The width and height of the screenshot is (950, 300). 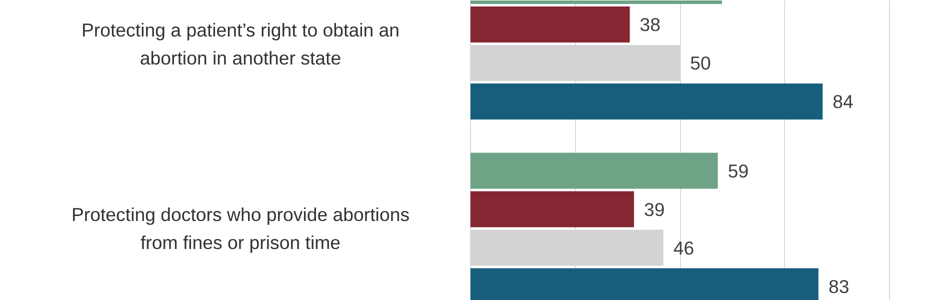 I want to click on data-label: 50, so click(x=700, y=63).